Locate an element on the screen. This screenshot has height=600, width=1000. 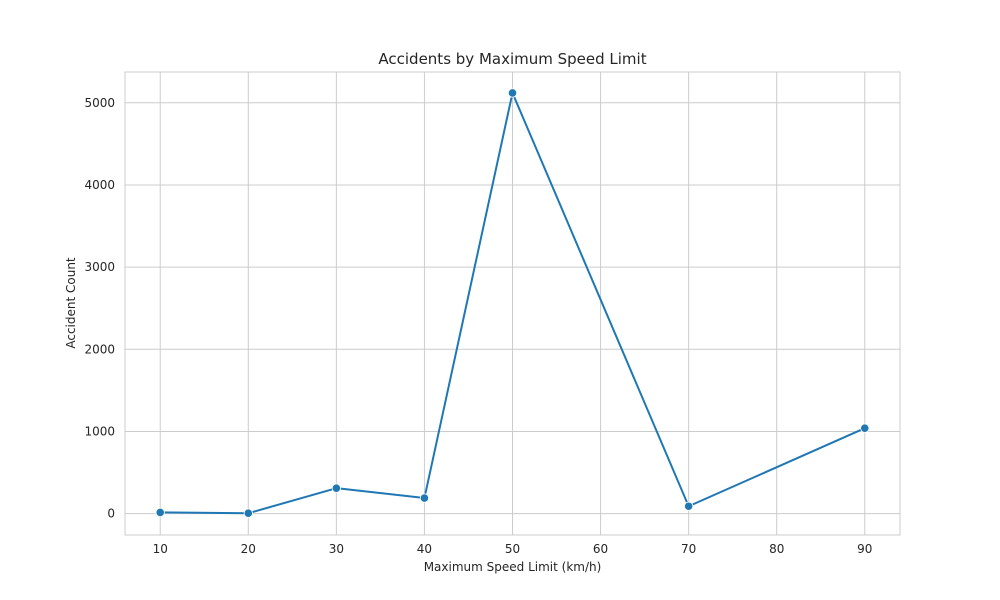
x-tick-label: 10 is located at coordinates (160, 549).